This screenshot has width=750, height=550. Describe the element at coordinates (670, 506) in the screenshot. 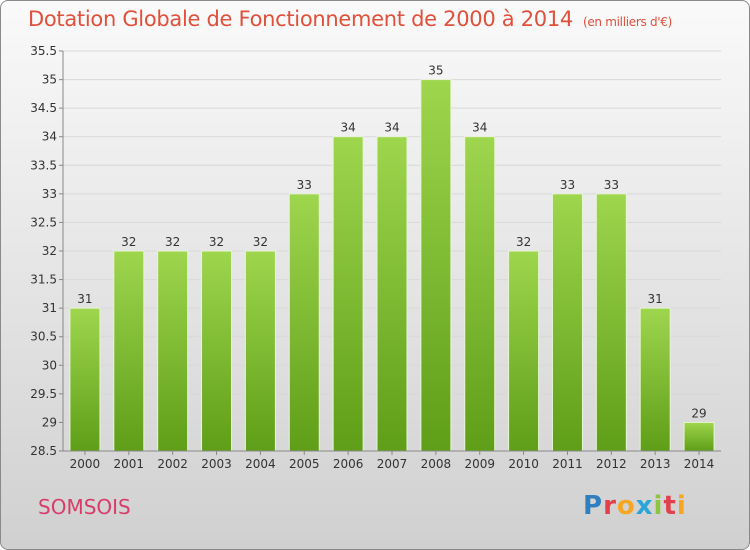

I see `logo-letter: t` at that location.